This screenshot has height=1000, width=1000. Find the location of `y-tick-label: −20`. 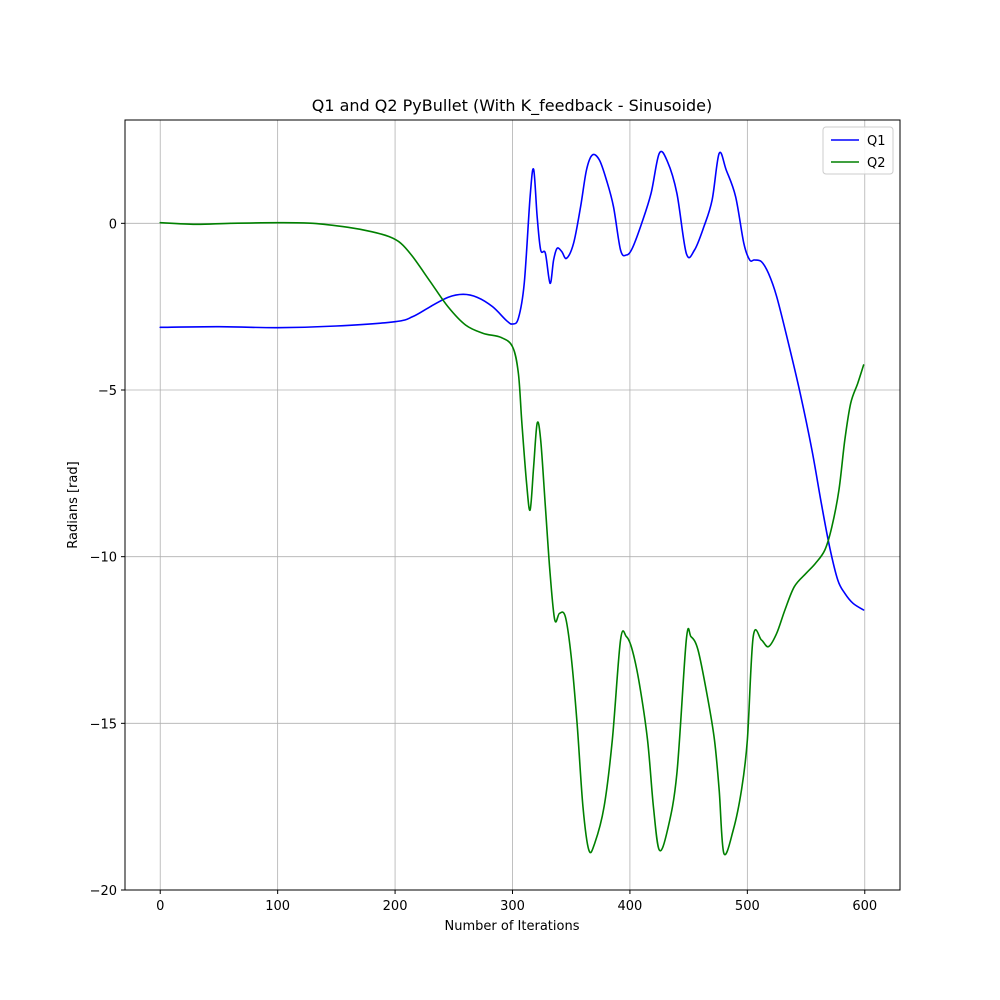

y-tick-label: −20 is located at coordinates (103, 891).